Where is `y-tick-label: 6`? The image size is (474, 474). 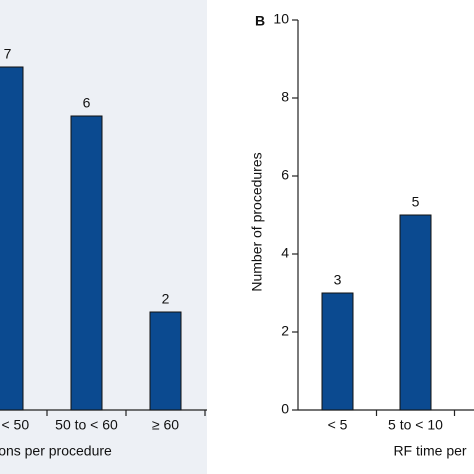 y-tick-label: 6 is located at coordinates (285, 175).